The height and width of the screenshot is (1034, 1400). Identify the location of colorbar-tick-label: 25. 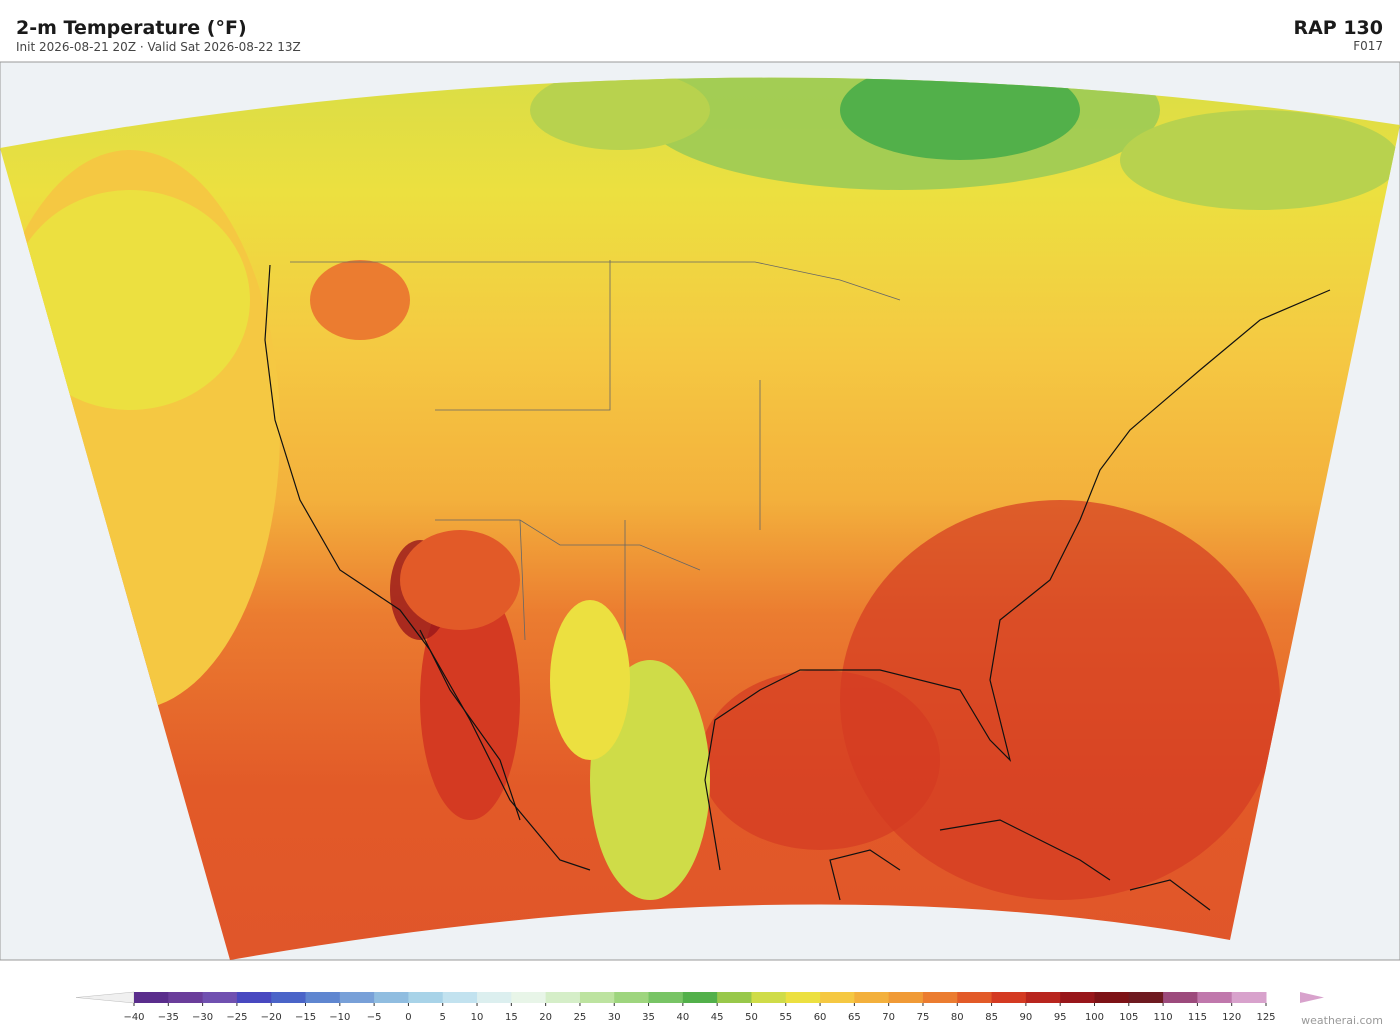
(580, 1017).